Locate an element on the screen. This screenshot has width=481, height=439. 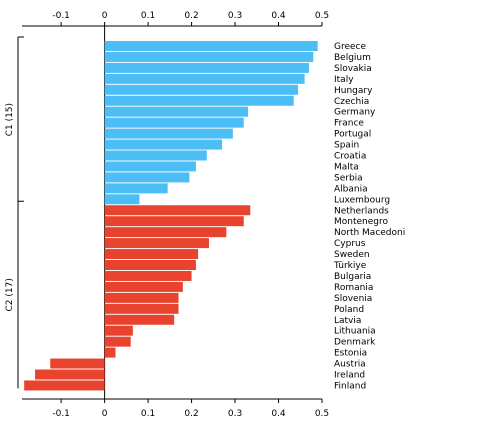
bar-sweden is located at coordinates (151, 254).